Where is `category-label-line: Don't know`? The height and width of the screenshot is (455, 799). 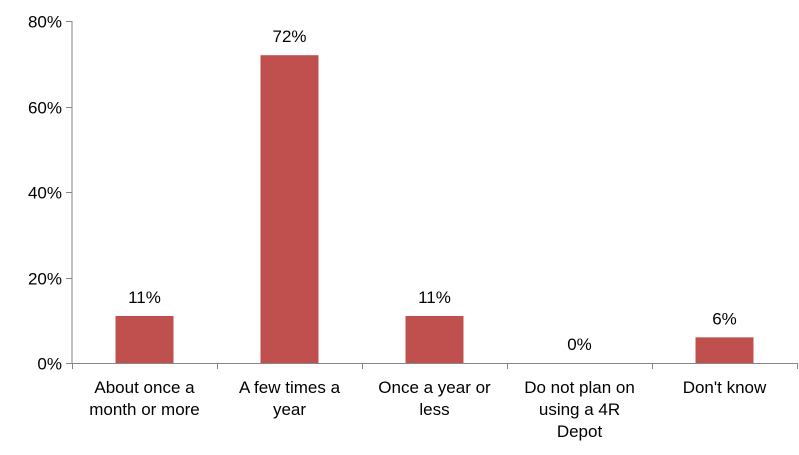
category-label-line: Don't know is located at coordinates (725, 387).